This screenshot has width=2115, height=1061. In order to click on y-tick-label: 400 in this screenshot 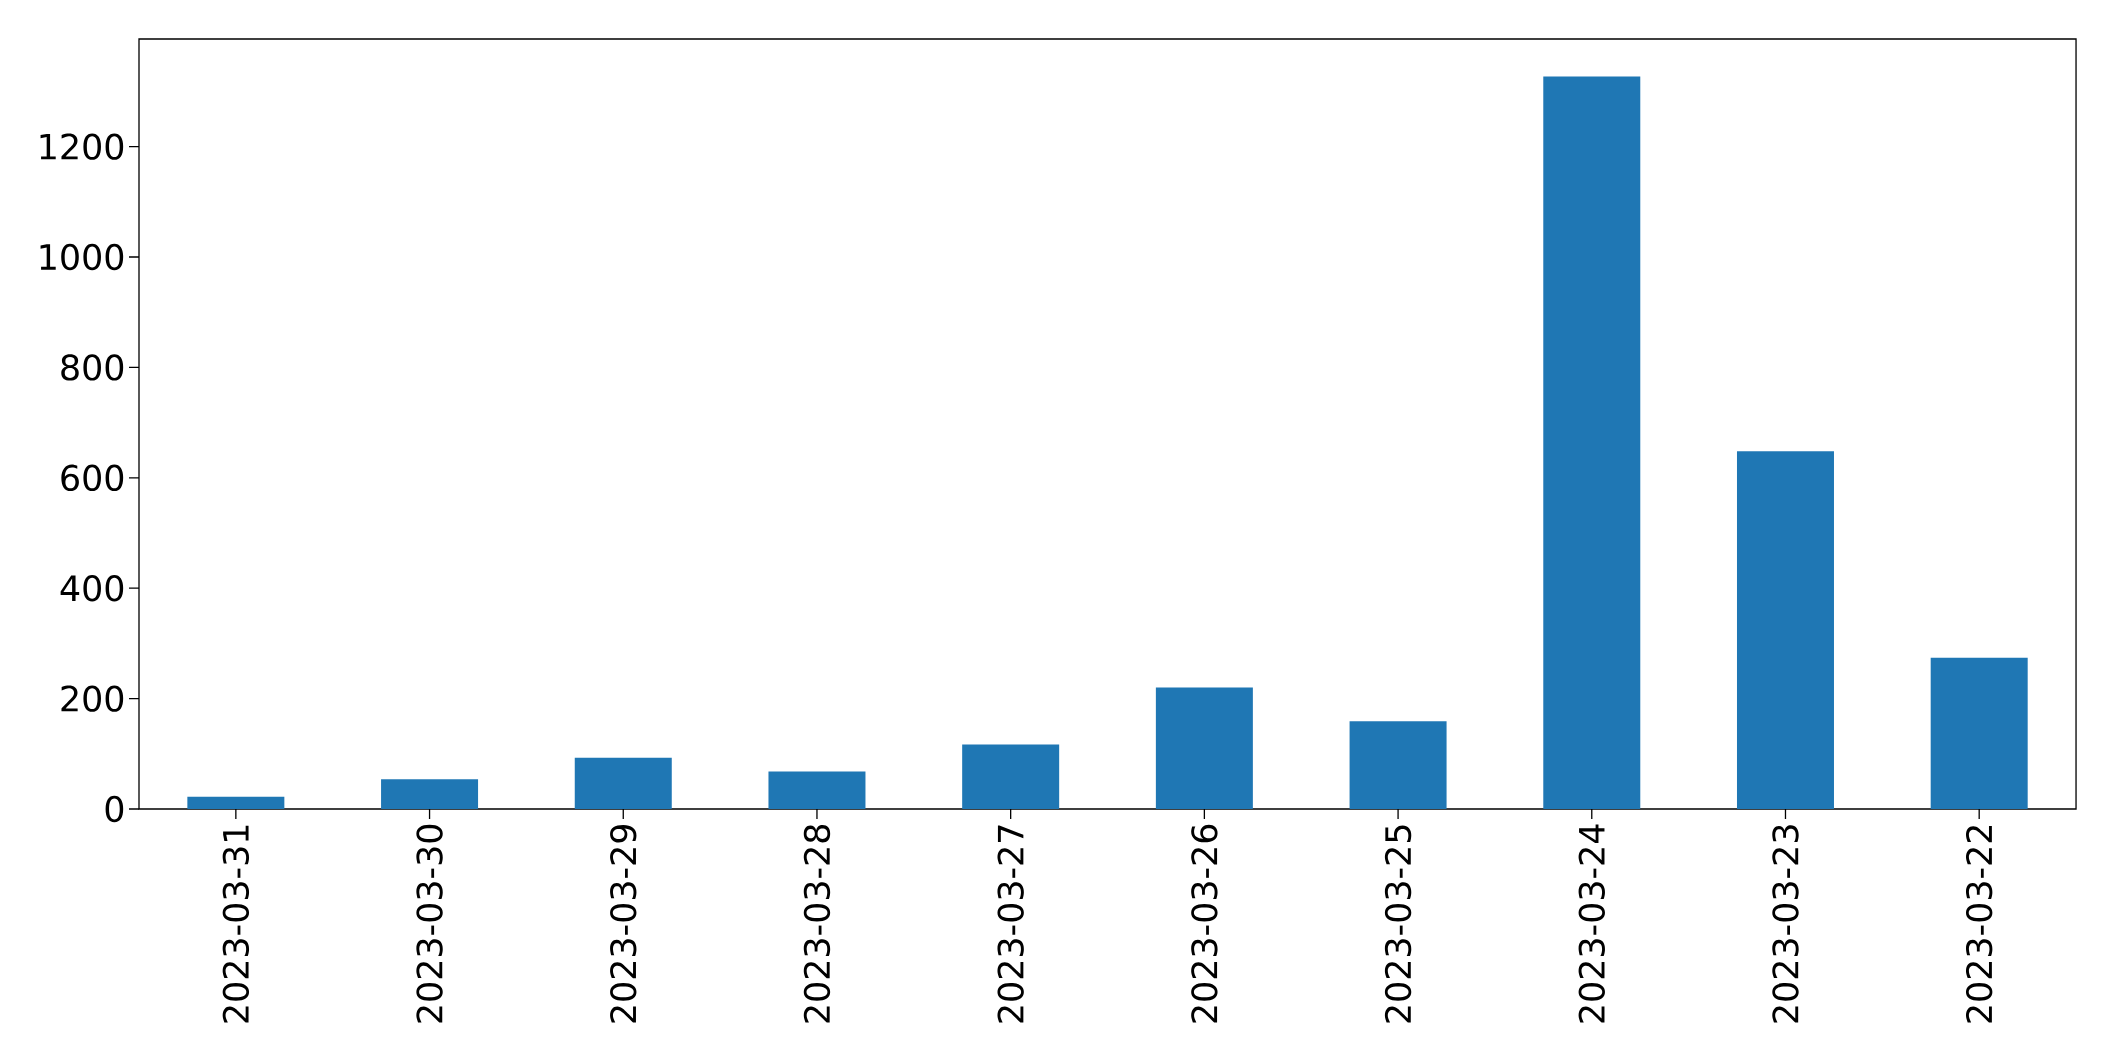, I will do `click(92, 588)`.